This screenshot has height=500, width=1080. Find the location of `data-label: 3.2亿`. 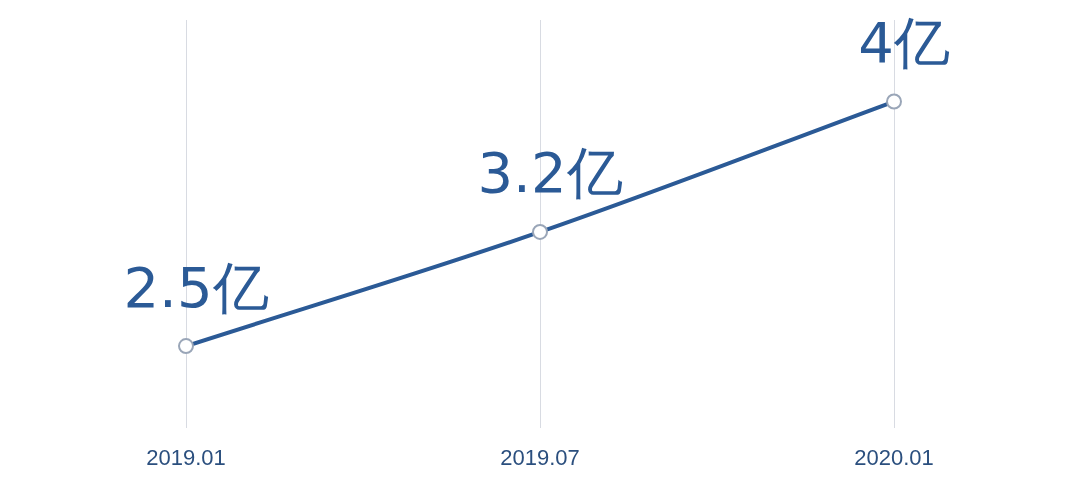

data-label: 3.2亿 is located at coordinates (550, 173).